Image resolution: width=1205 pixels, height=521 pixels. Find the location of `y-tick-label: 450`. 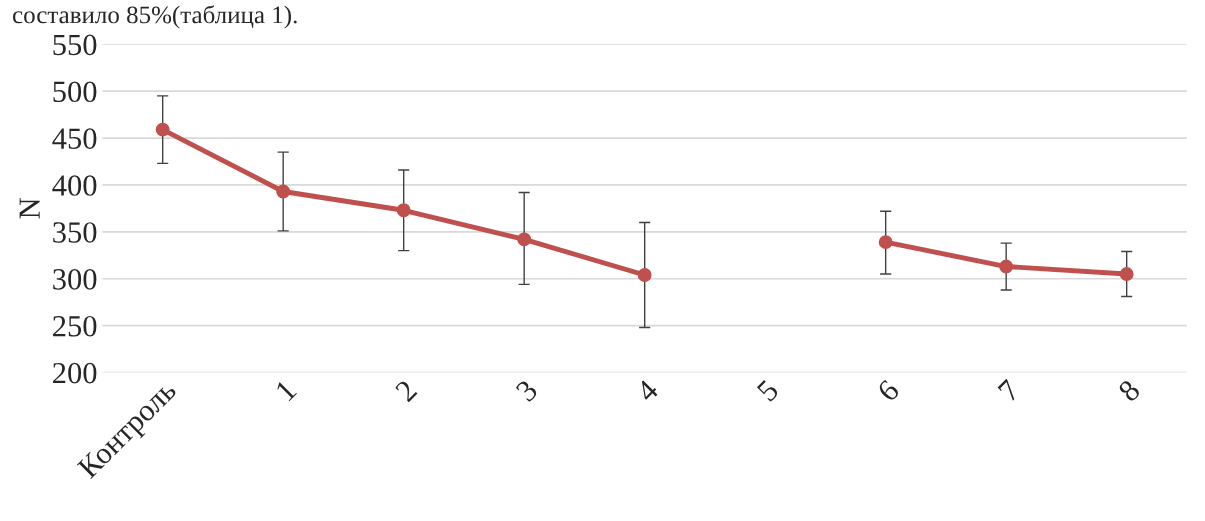

y-tick-label: 450 is located at coordinates (74, 138).